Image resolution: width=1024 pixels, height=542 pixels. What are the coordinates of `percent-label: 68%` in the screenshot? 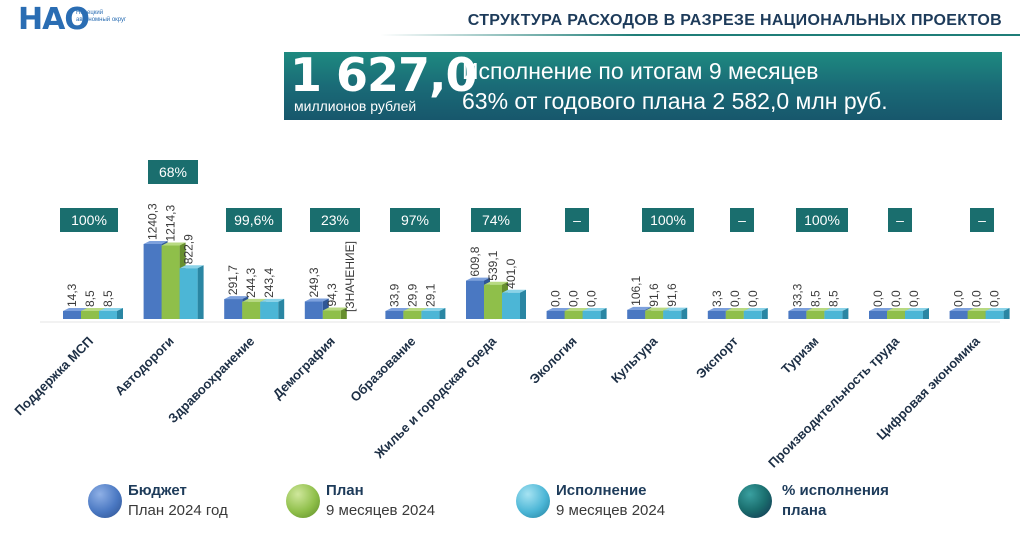 It's located at (173, 172).